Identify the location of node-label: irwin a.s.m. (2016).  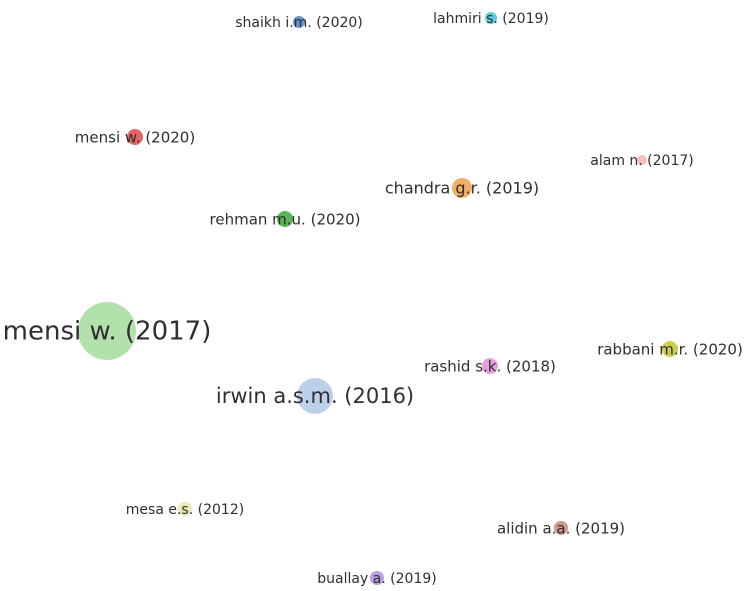
(315, 396).